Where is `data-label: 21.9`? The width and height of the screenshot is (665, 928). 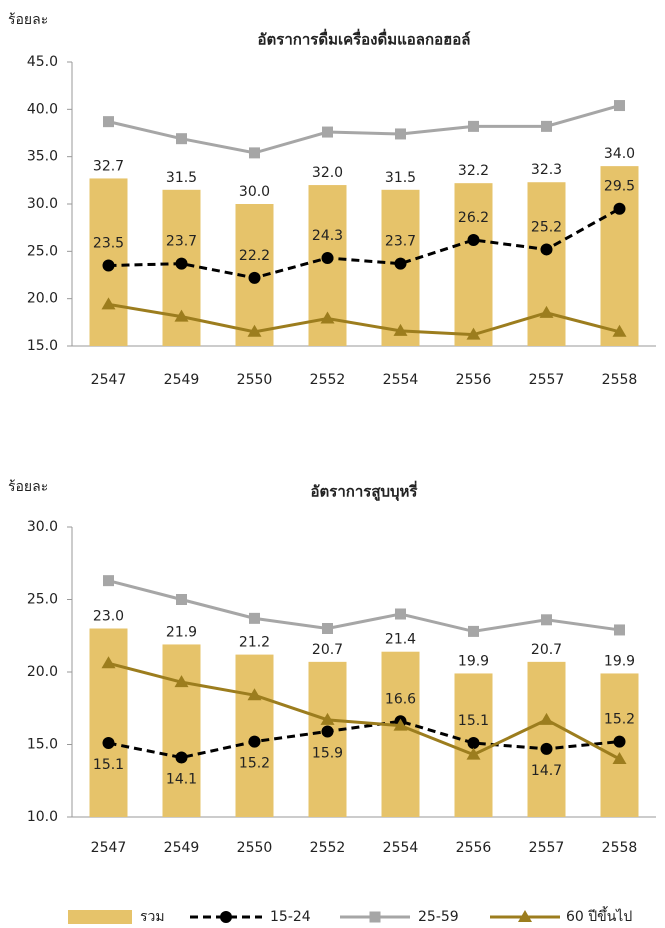
data-label: 21.9 is located at coordinates (181, 632).